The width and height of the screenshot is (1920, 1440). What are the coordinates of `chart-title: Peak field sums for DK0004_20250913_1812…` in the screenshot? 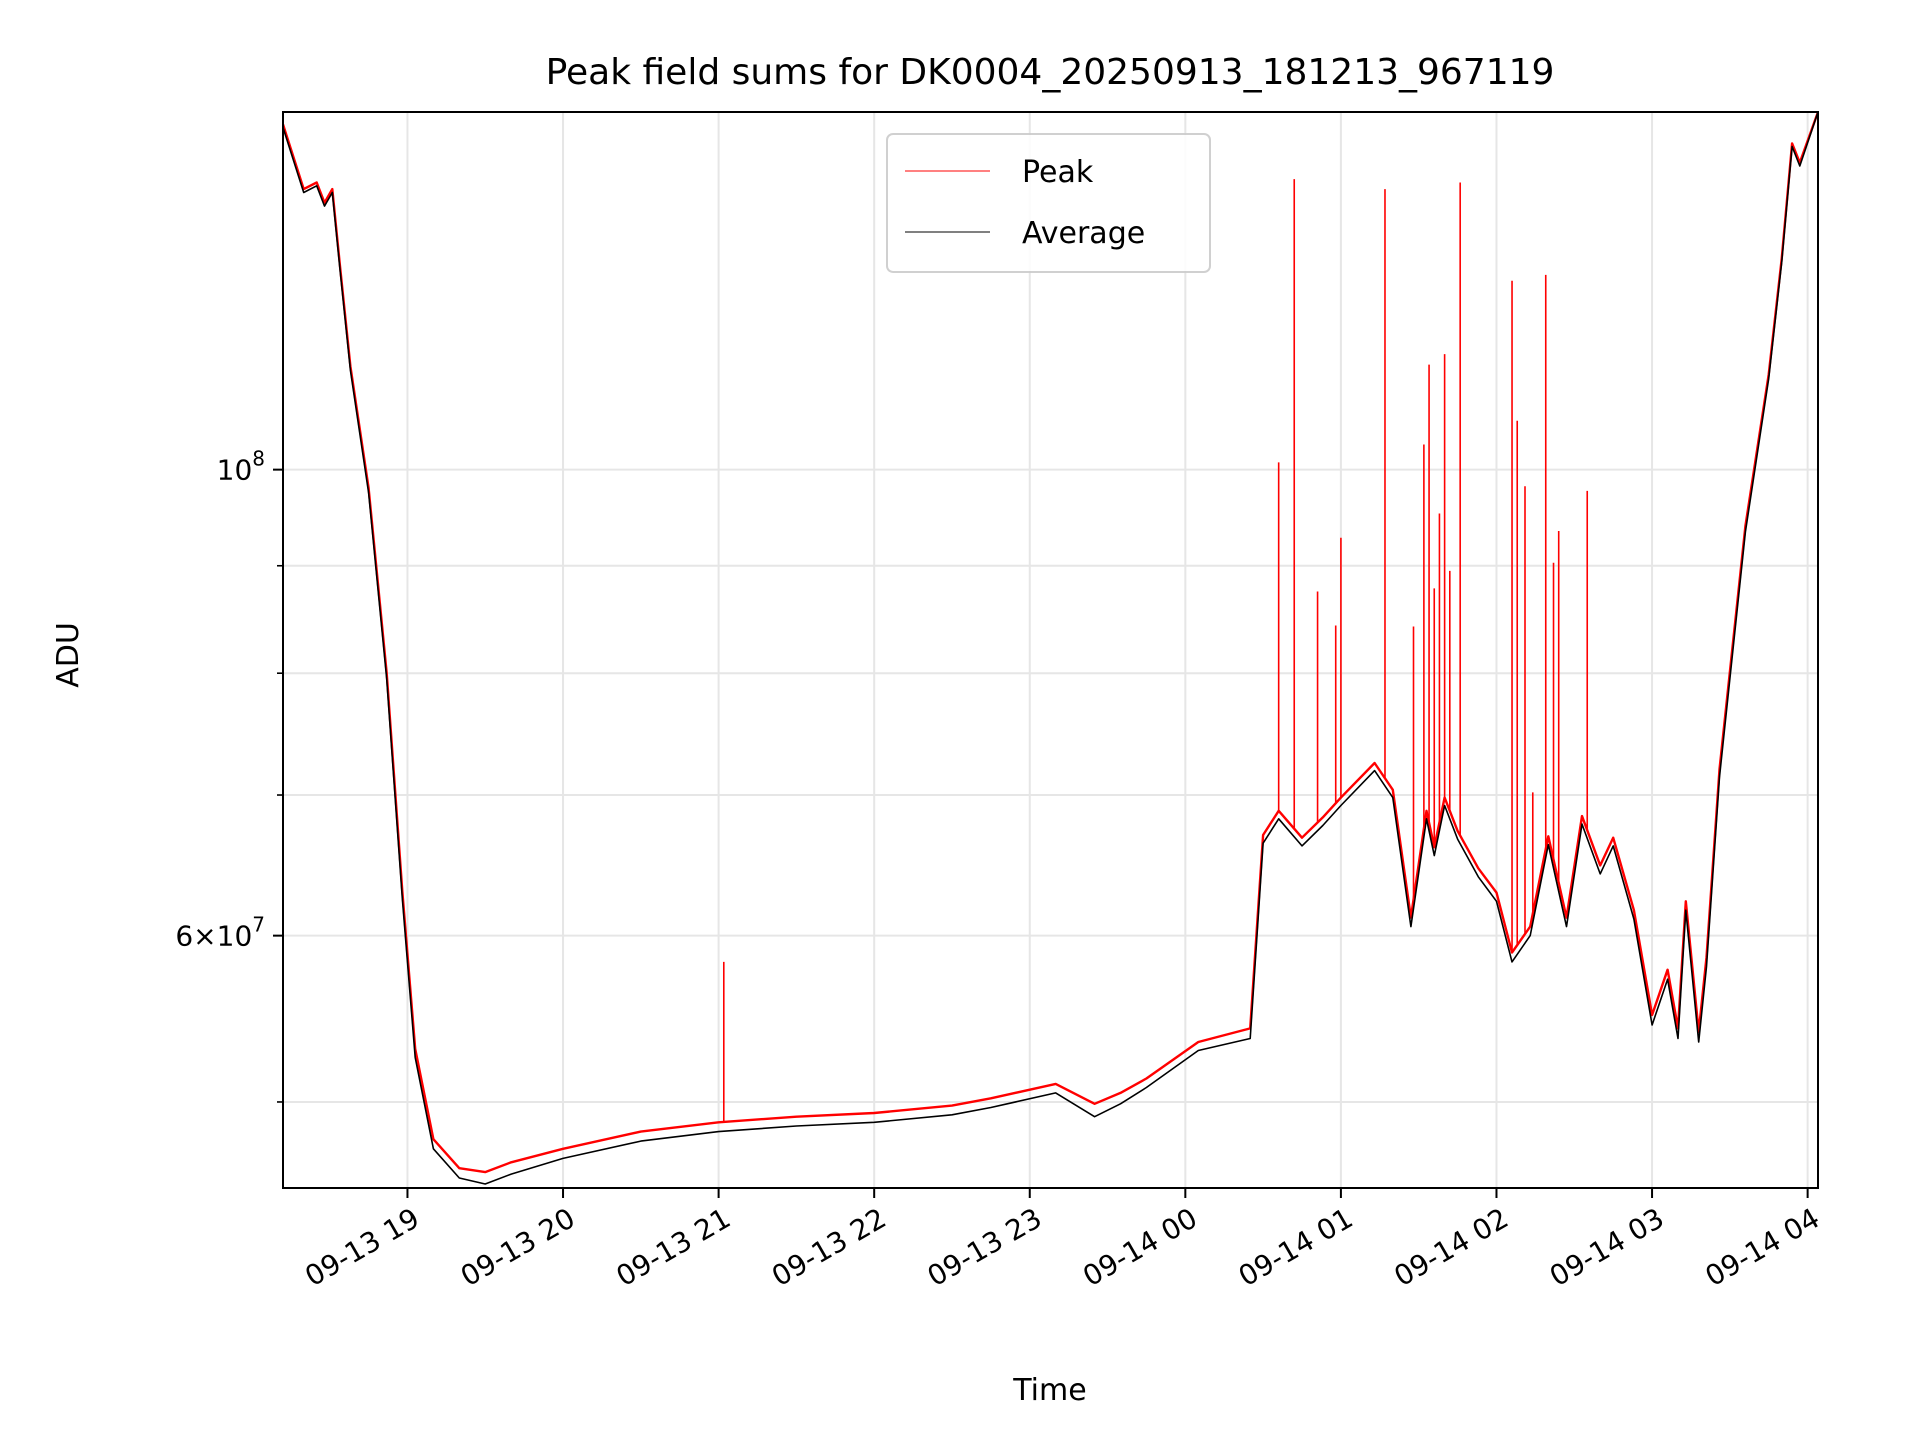 It's located at (1050, 72).